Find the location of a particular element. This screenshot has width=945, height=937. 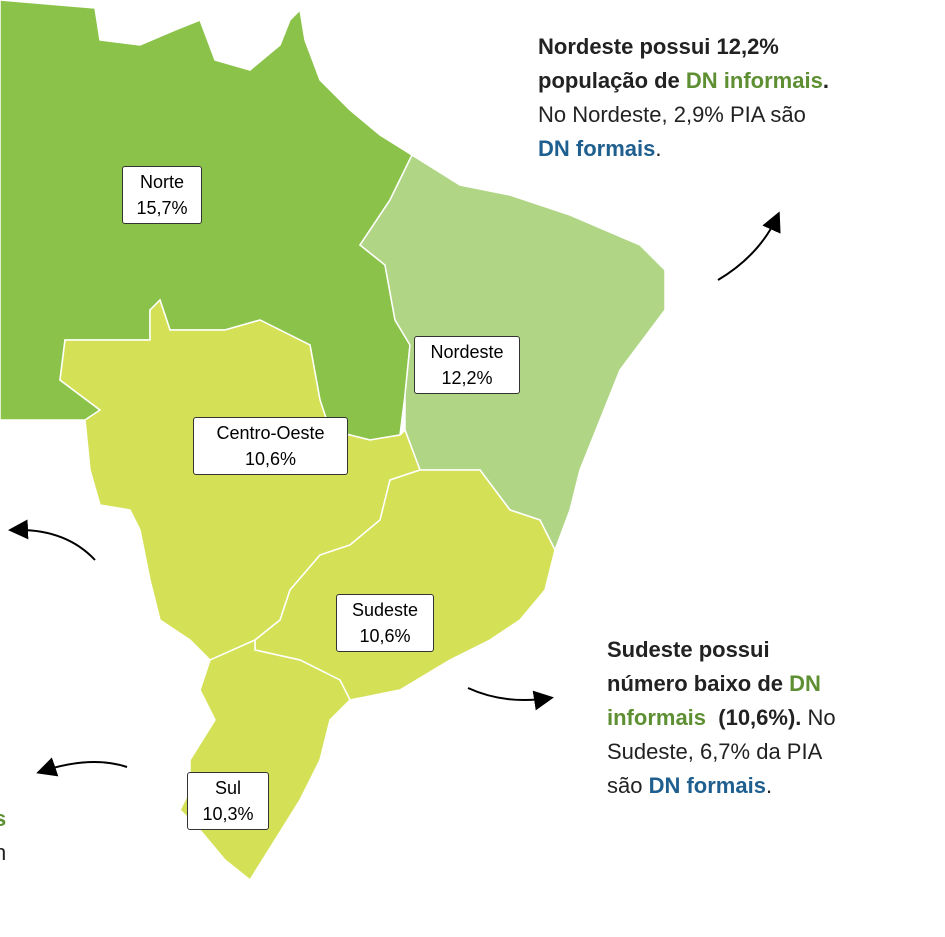

annotation-line: informais (10,6%). No is located at coordinates (721, 718).